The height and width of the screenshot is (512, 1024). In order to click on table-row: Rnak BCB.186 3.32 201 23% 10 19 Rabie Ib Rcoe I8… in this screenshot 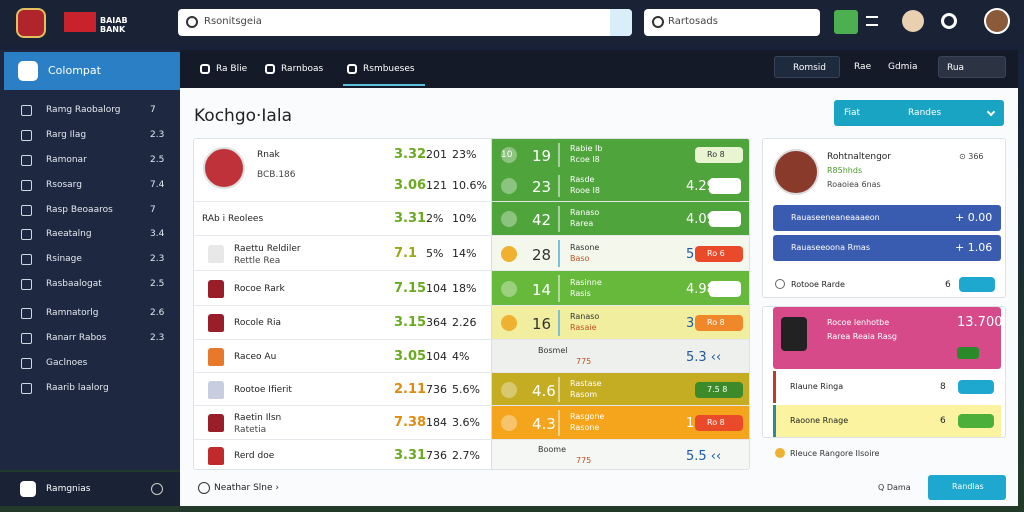, I will do `click(471, 159)`.